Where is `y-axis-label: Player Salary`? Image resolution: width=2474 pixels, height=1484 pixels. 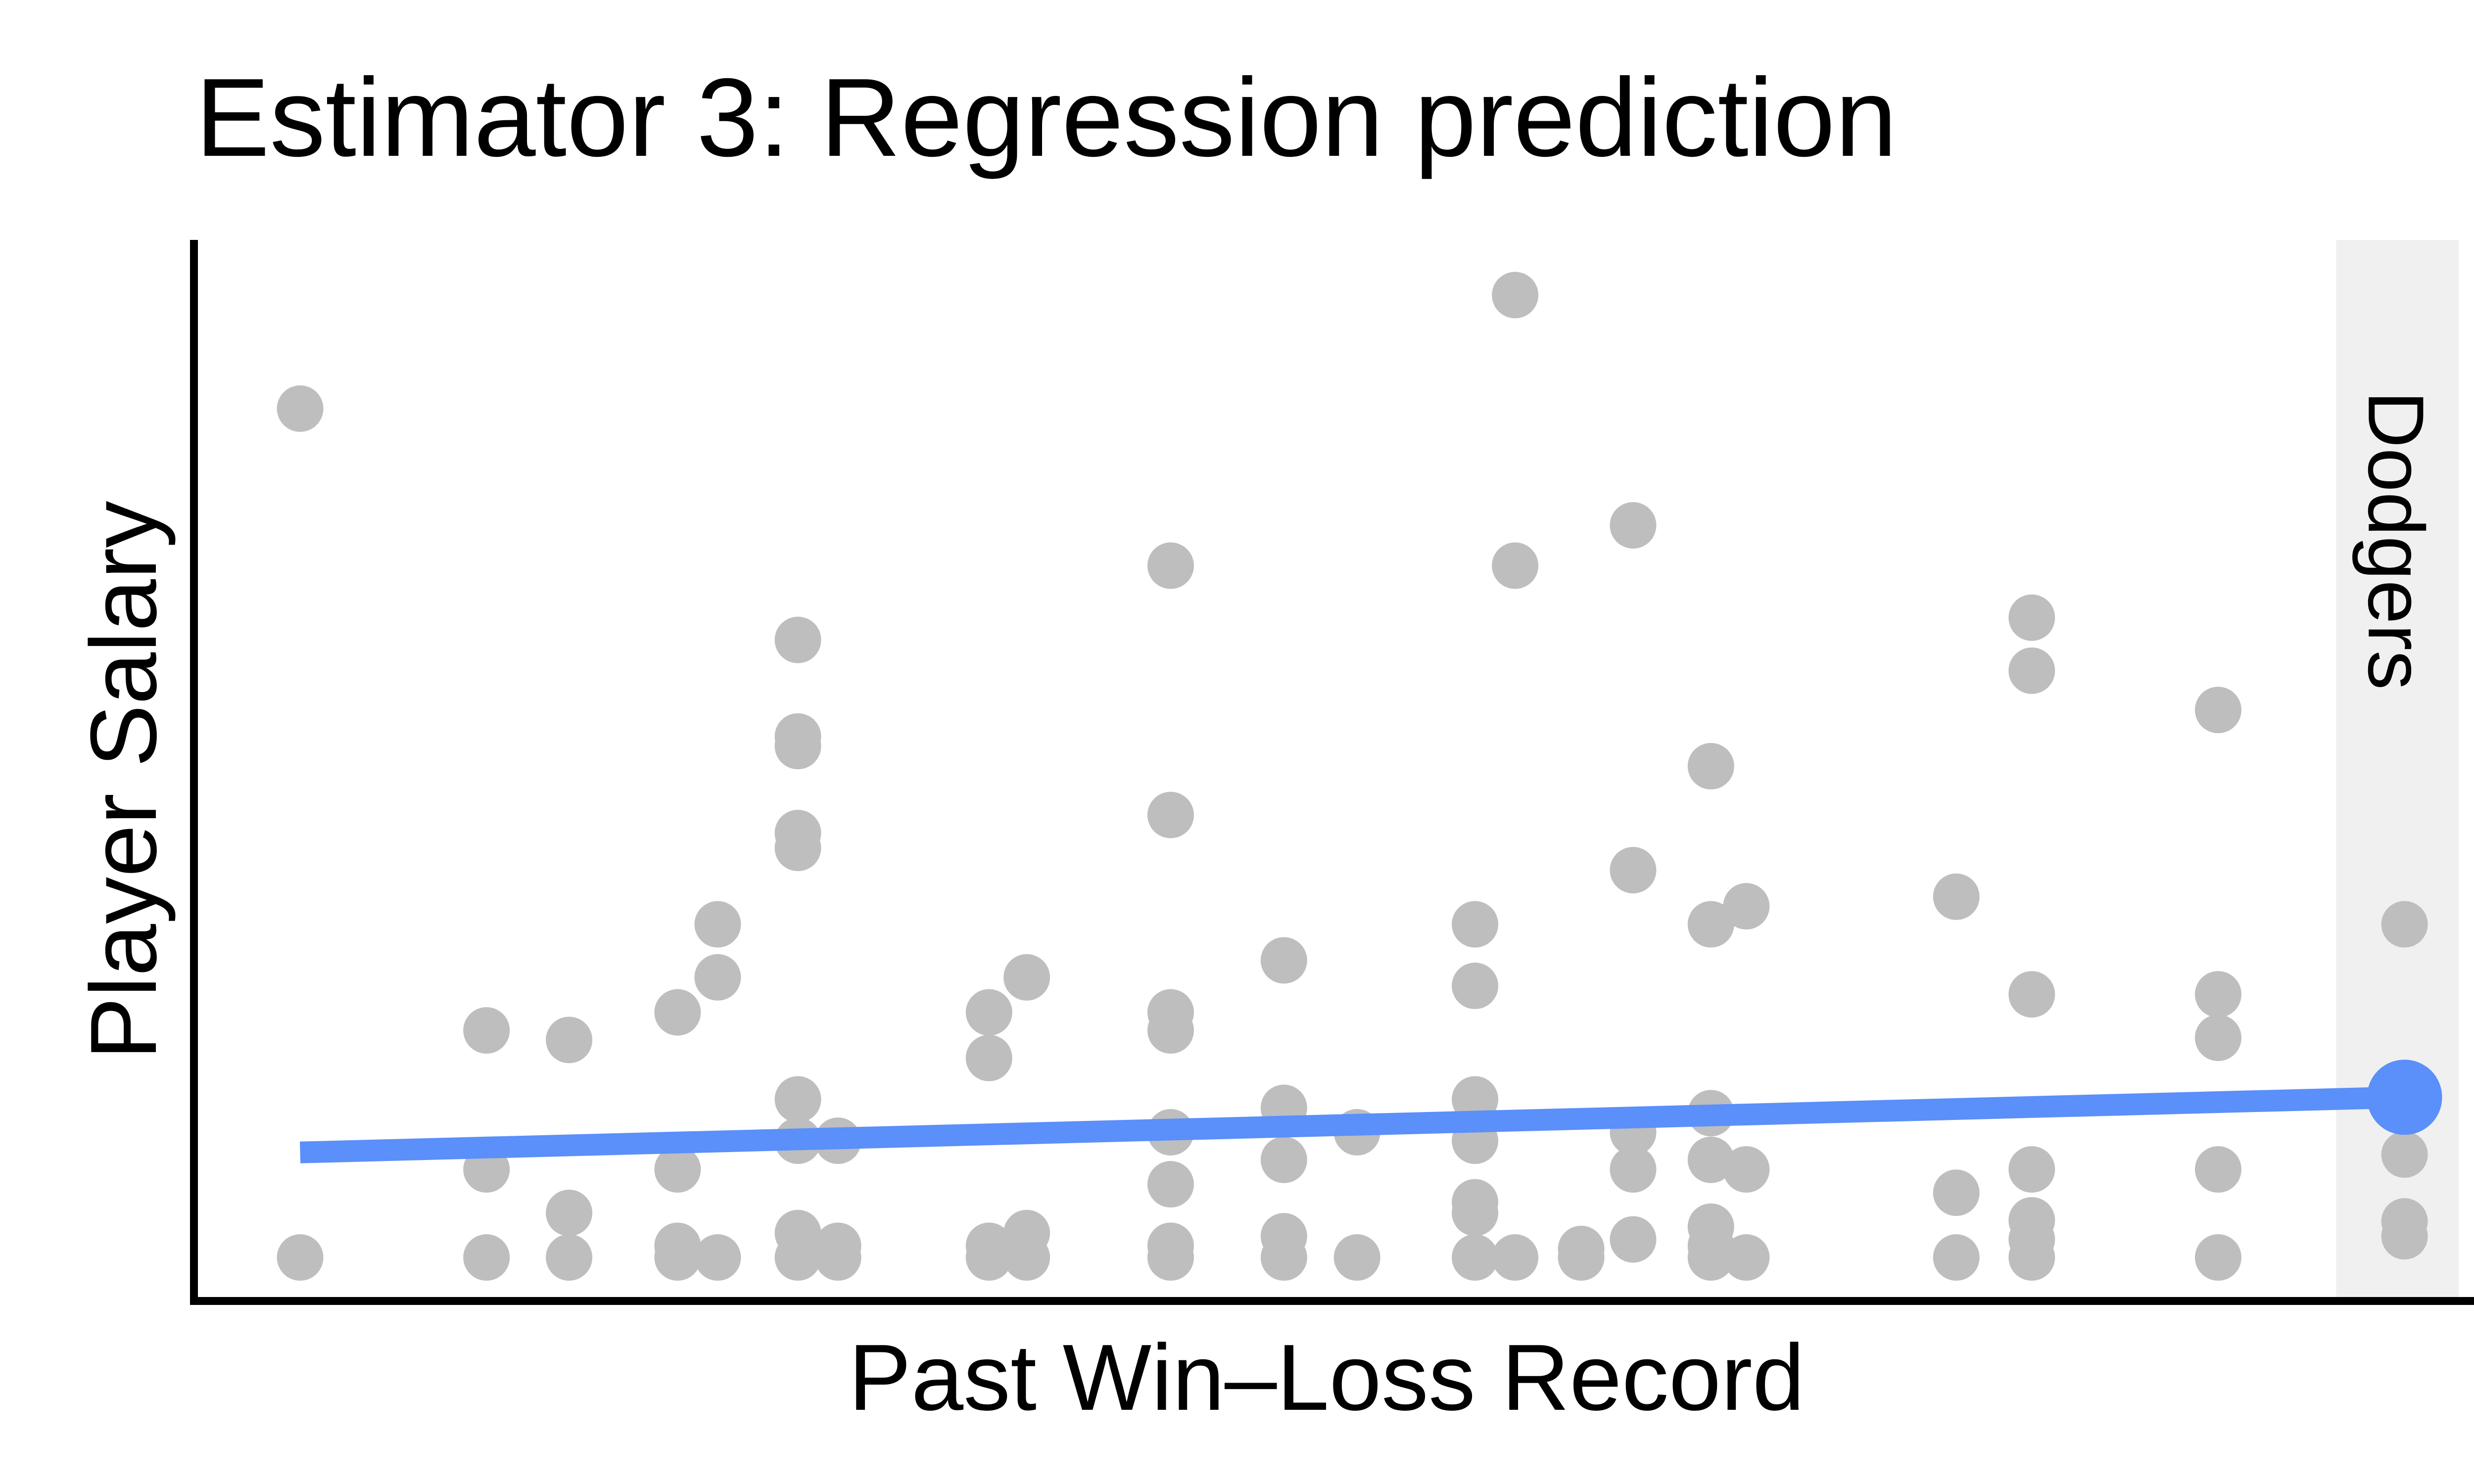 y-axis-label: Player Salary is located at coordinates (124, 780).